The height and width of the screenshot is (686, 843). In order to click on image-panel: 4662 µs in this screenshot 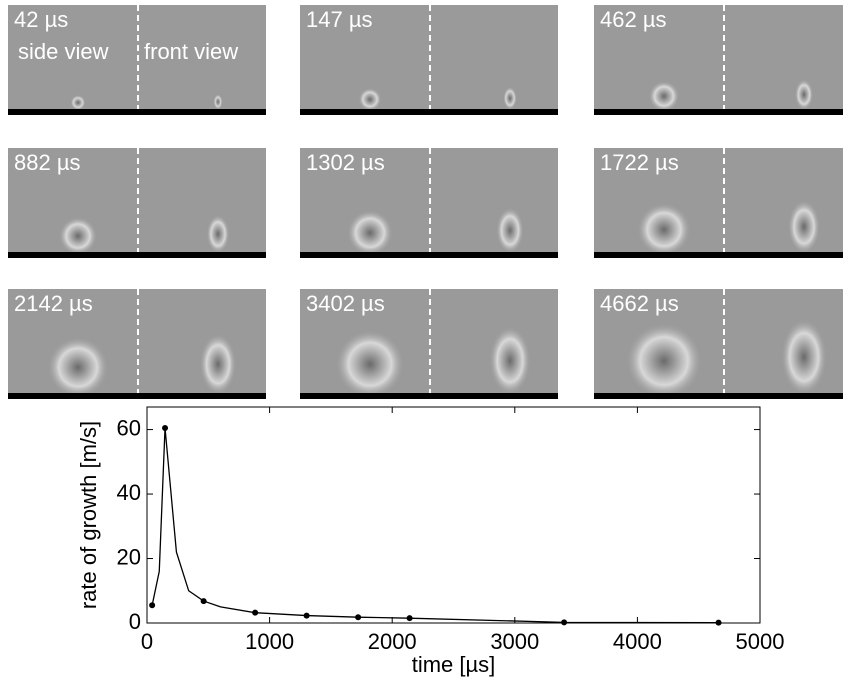, I will do `click(718, 345)`.